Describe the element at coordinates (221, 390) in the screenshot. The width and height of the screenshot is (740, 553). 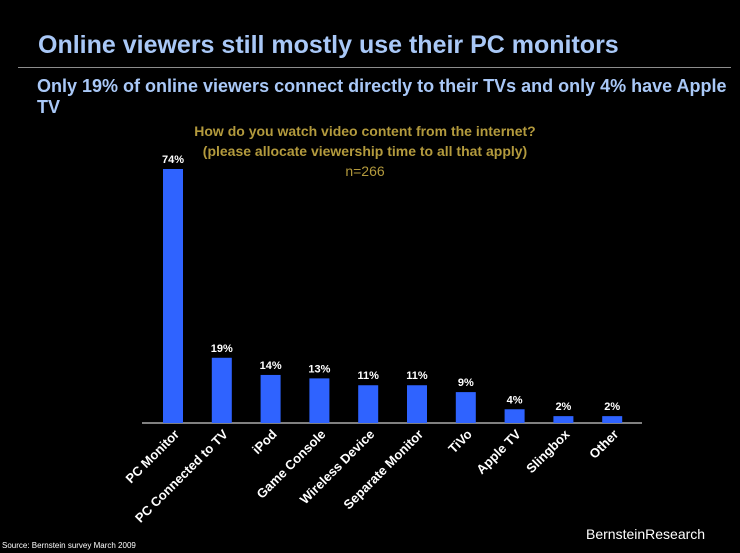
I see `bar-pc-connected-to-tv` at that location.